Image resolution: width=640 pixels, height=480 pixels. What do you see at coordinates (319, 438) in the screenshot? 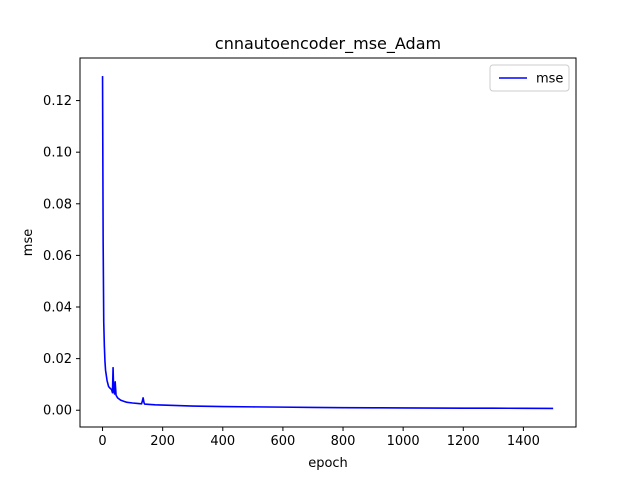
I see `x-axis-ticks: 0 200 400 600 800 1000 1200 1400` at bounding box center [319, 438].